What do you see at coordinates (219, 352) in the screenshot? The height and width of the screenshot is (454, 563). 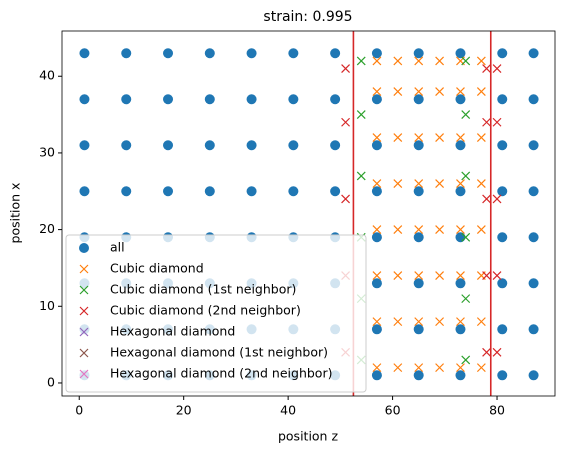 I see `legend-label: Hexagonal diamond (1st neighbor)` at bounding box center [219, 352].